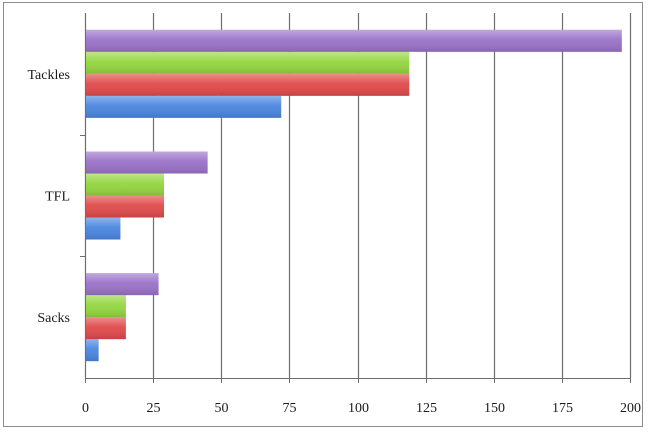 The width and height of the screenshot is (650, 433). I want to click on x-tick-label: 50, so click(222, 408).